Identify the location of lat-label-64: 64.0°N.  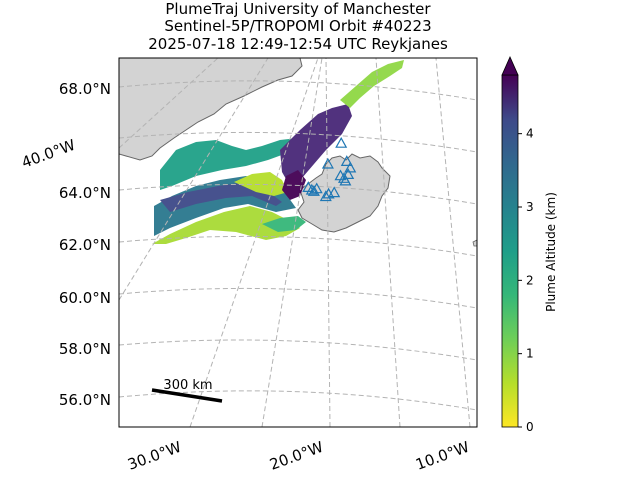
(85, 193).